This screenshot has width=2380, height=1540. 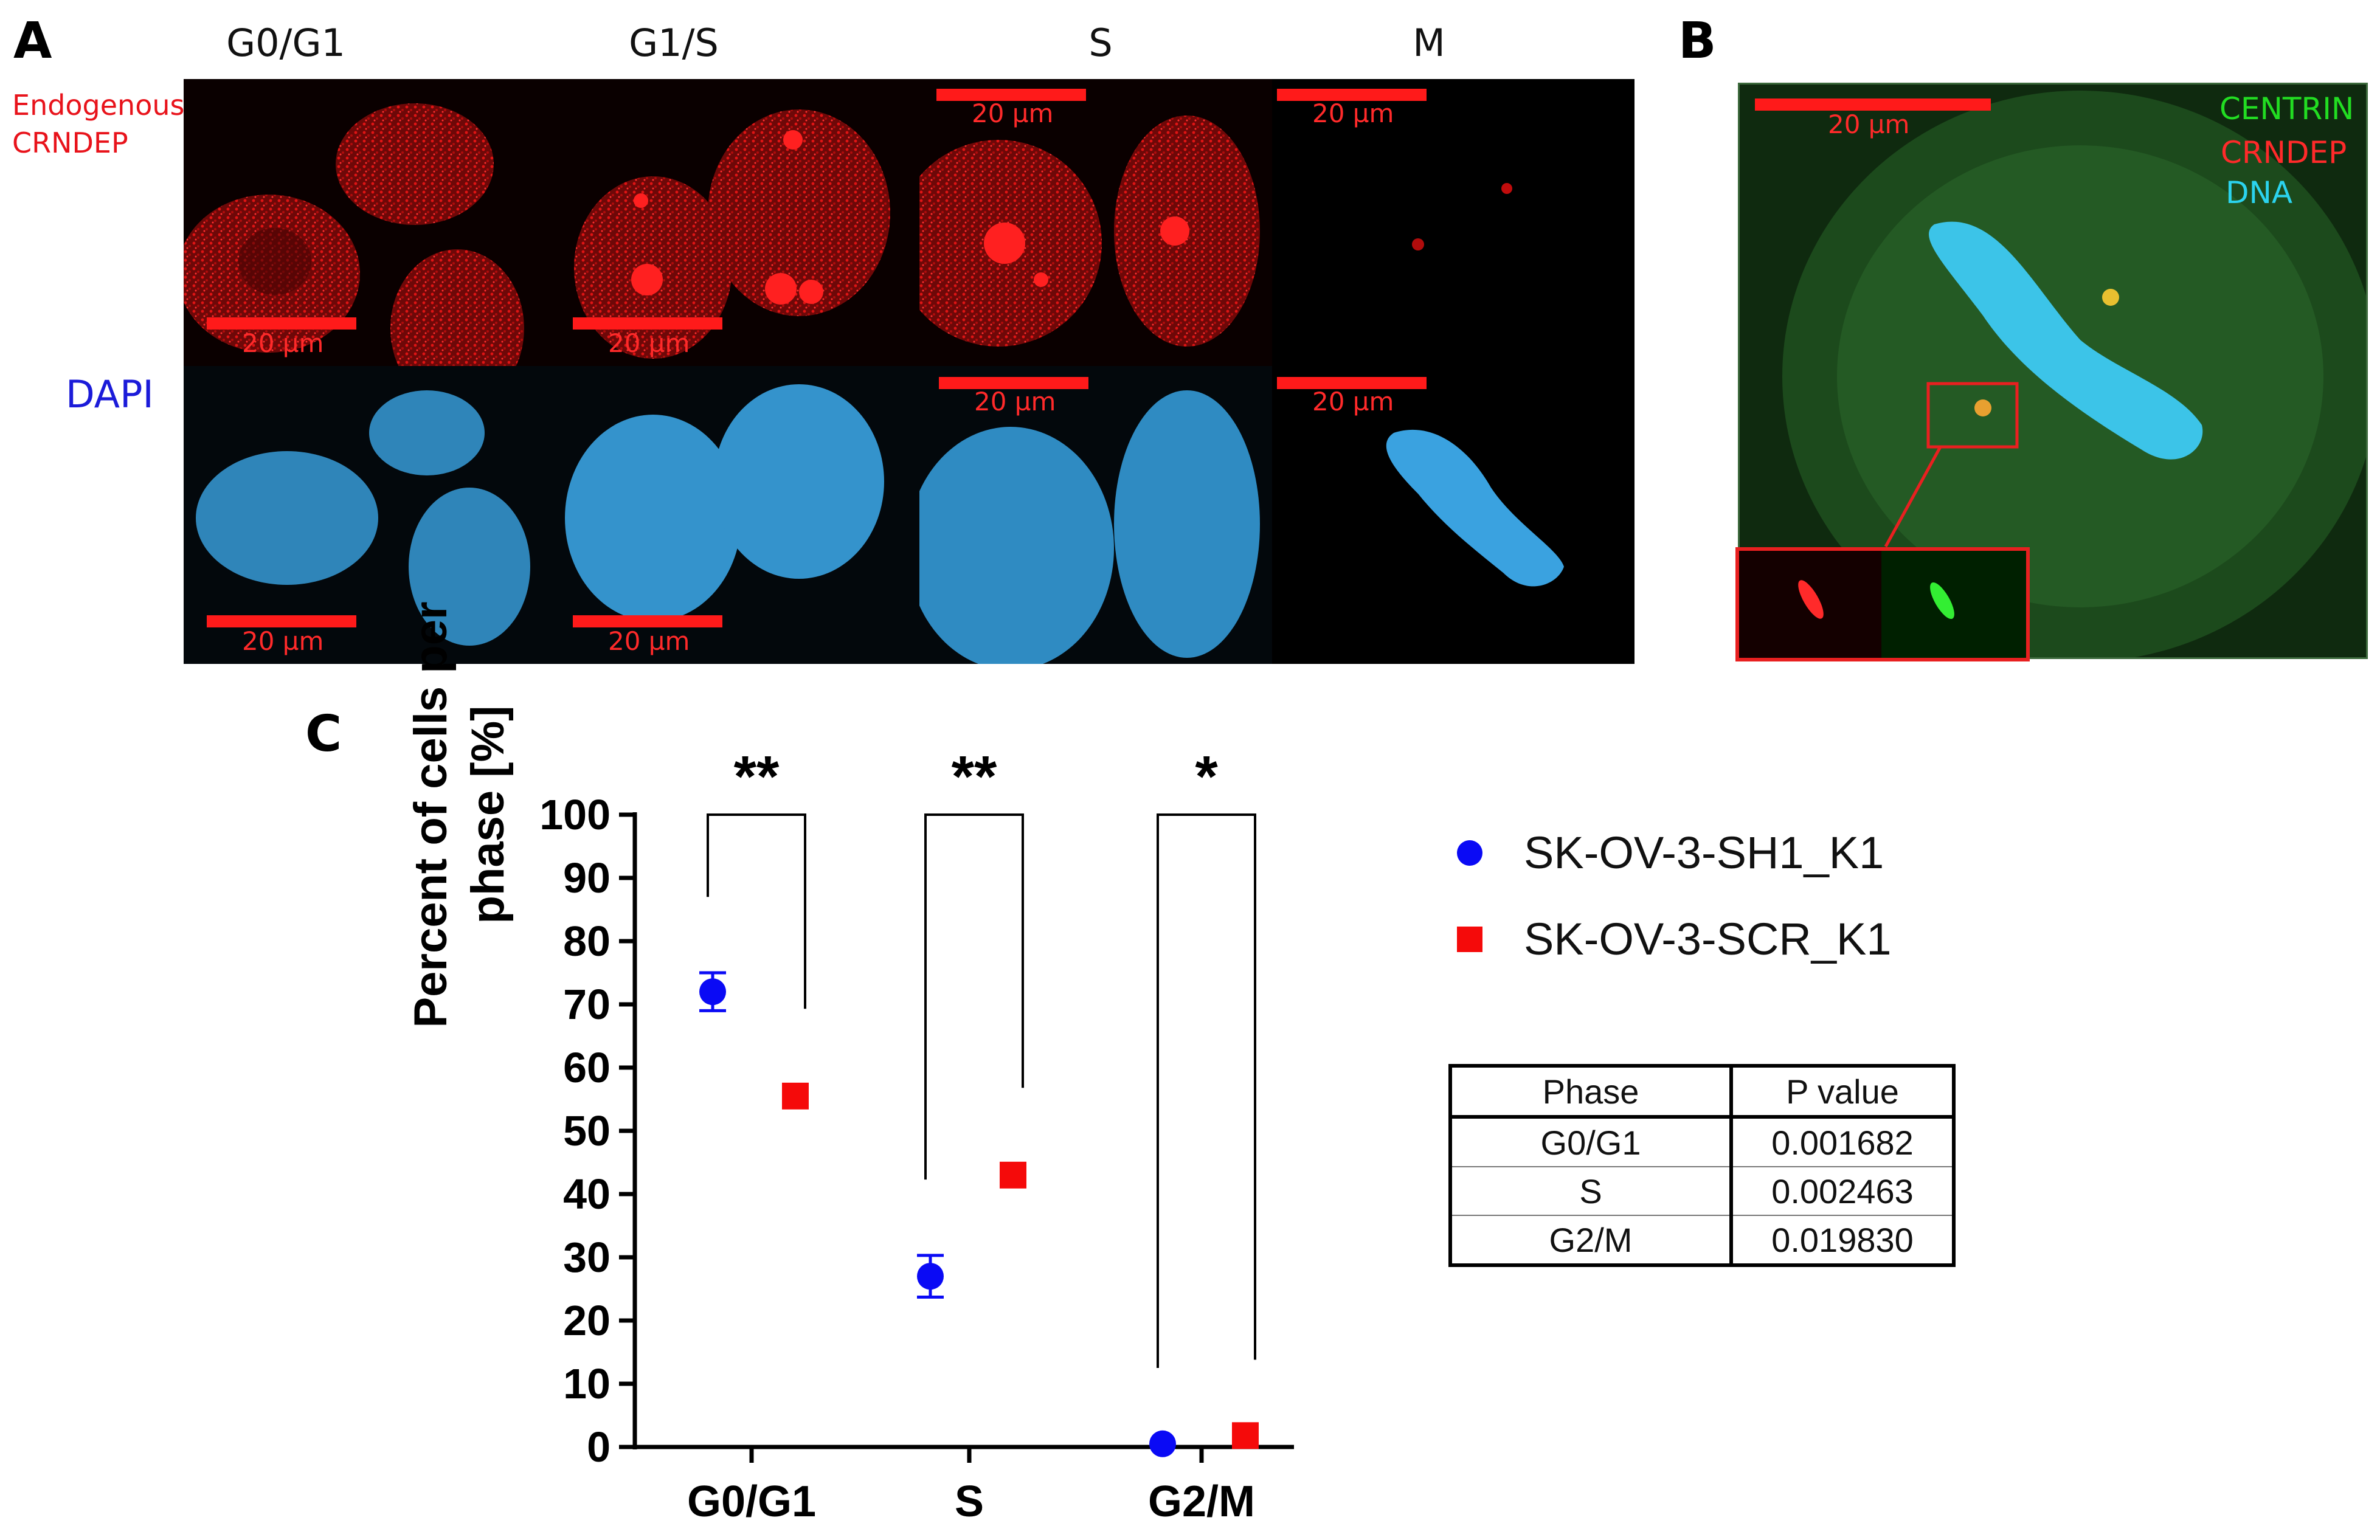 I want to click on table-header-phase: Phase, so click(x=1590, y=1091).